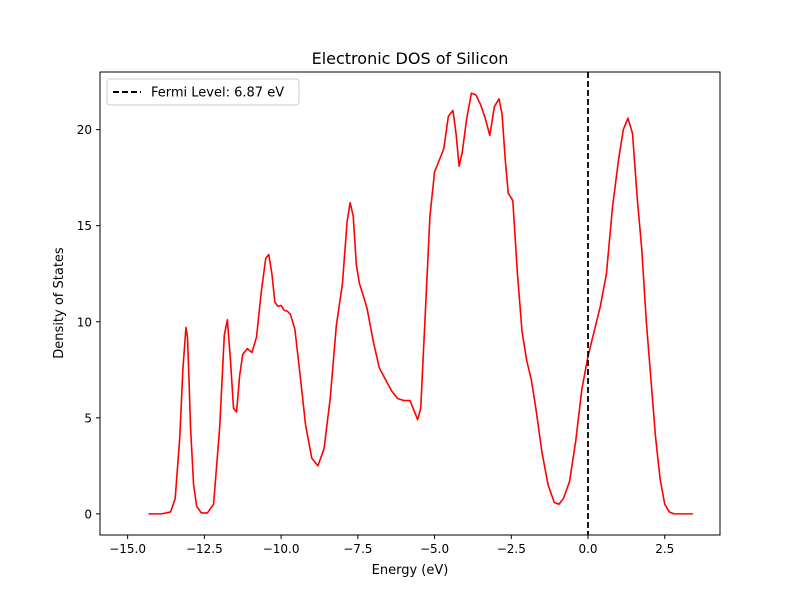 The width and height of the screenshot is (800, 600). Describe the element at coordinates (127, 549) in the screenshot. I see `x-tick-label: −15.0` at that location.